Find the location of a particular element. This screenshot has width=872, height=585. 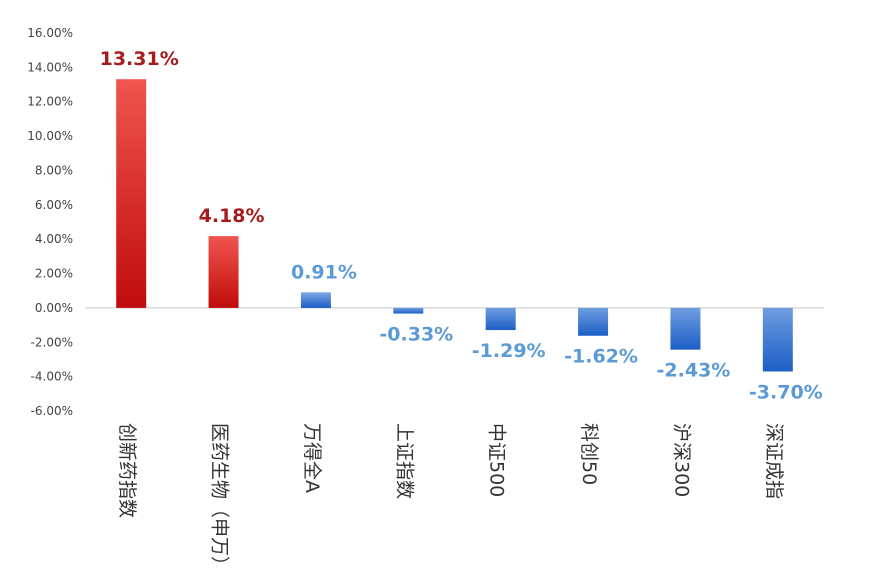

data-label-5: -1.29% is located at coordinates (509, 351).